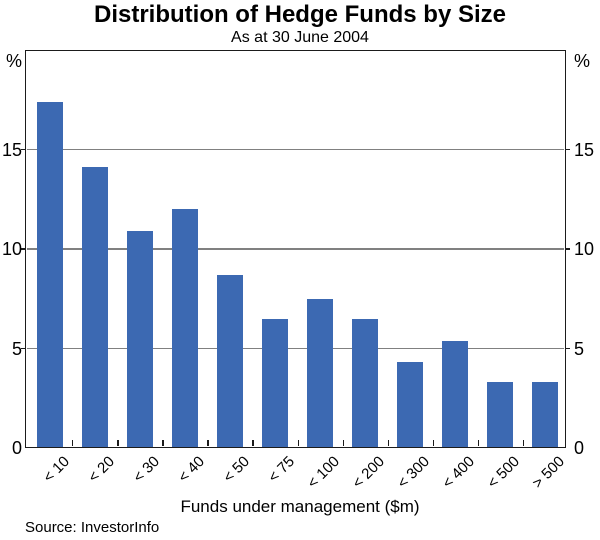 The image size is (600, 540). I want to click on bar-<75, so click(274, 383).